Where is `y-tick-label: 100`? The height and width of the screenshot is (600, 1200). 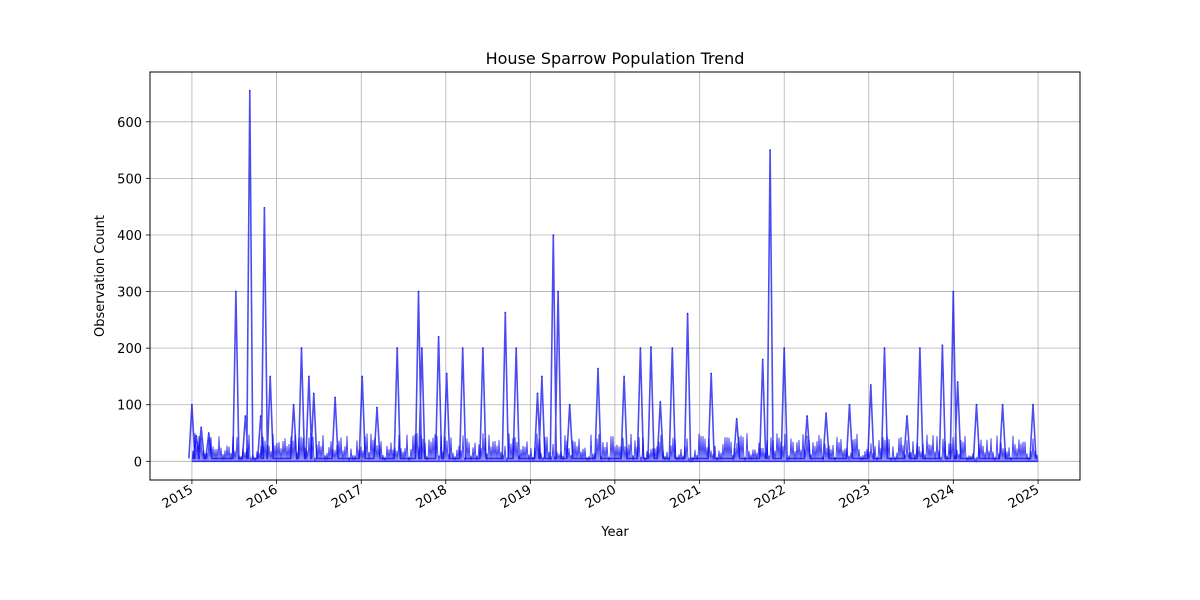 y-tick-label: 100 is located at coordinates (129, 406).